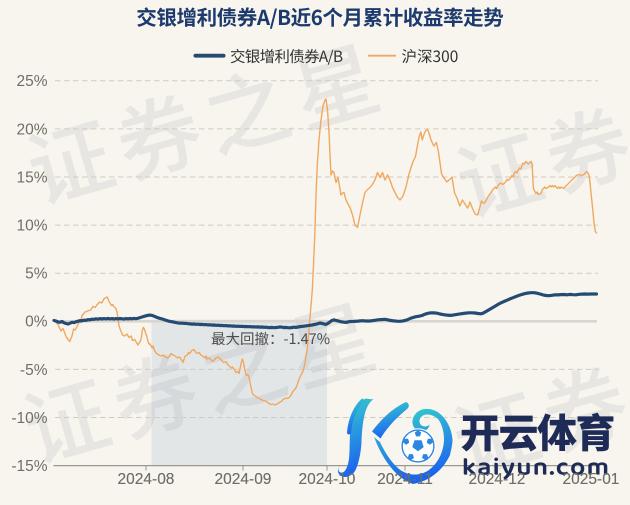 This screenshot has height=505, width=630. Describe the element at coordinates (31, 177) in the screenshot. I see `svg-text: 15%` at that location.